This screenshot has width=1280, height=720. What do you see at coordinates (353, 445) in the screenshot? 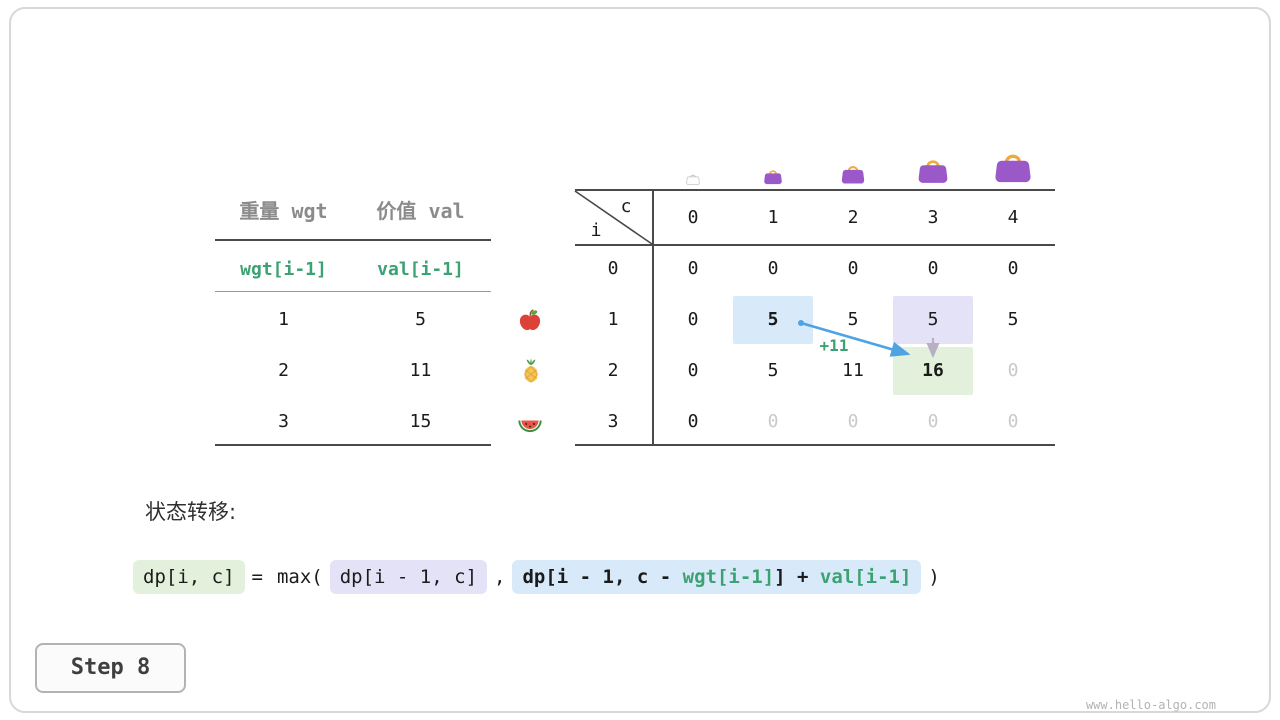
I see `item-table-rule-bottom` at bounding box center [353, 445].